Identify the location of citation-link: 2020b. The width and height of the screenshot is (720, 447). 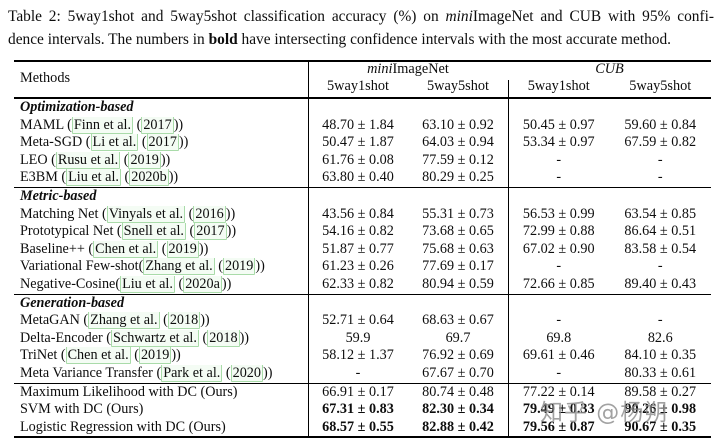
(149, 178).